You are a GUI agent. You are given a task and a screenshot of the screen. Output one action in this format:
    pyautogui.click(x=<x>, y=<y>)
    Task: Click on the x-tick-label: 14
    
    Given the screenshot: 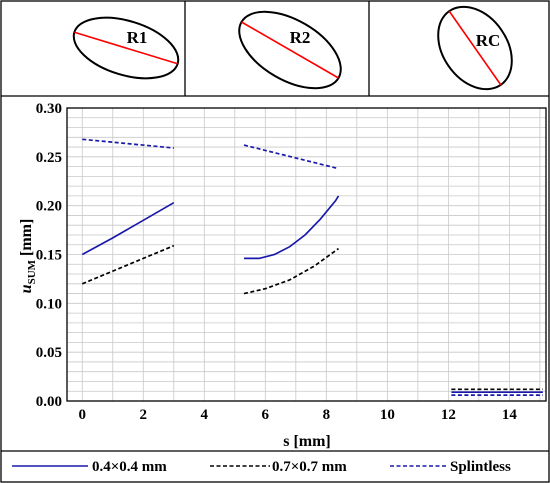 What is the action you would take?
    pyautogui.click(x=510, y=415)
    